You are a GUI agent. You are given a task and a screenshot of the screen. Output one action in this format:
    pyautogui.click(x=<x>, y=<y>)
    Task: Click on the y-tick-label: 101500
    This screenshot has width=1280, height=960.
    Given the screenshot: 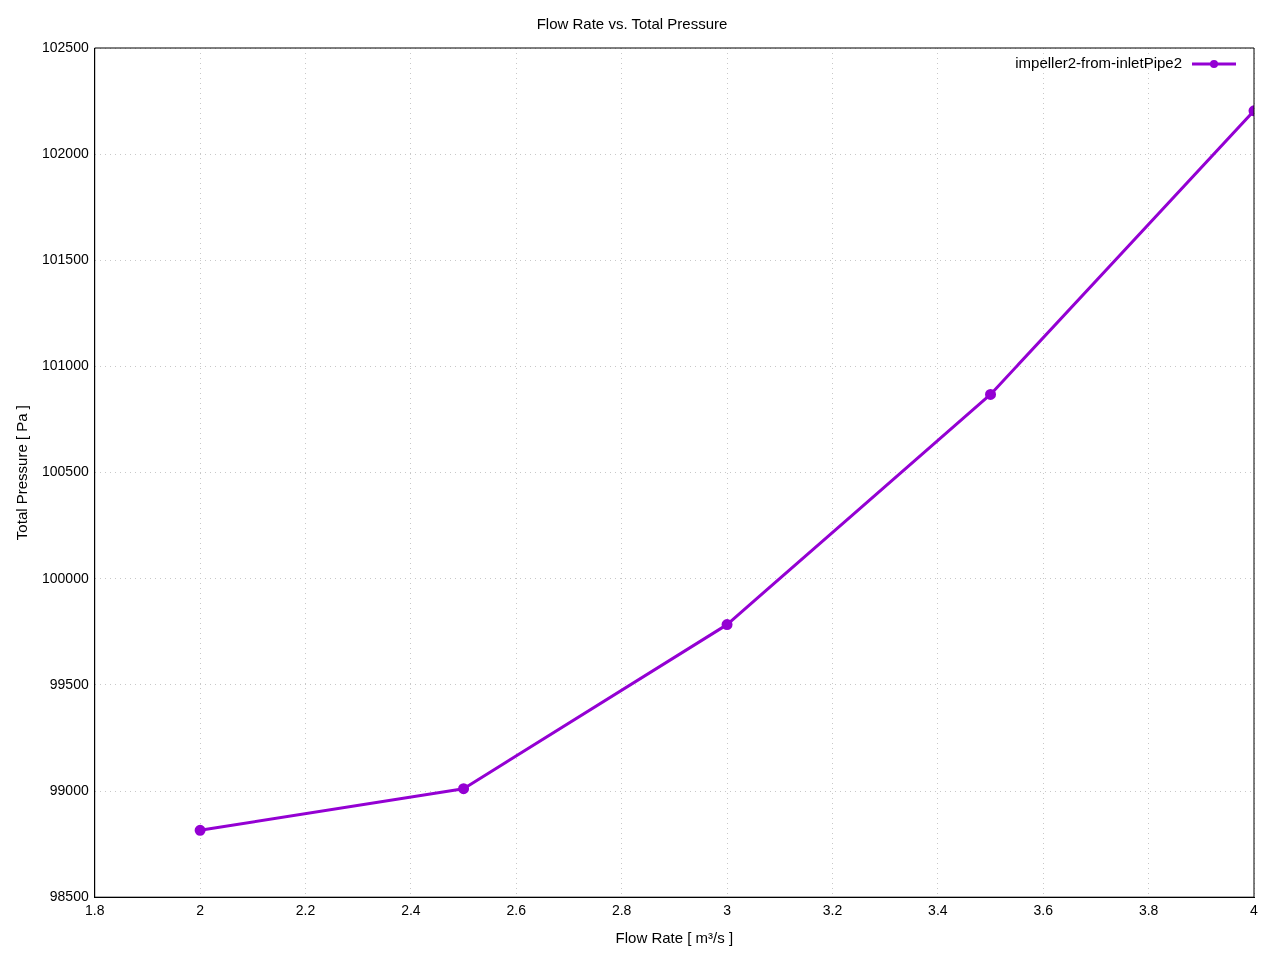 What is the action you would take?
    pyautogui.click(x=65, y=259)
    